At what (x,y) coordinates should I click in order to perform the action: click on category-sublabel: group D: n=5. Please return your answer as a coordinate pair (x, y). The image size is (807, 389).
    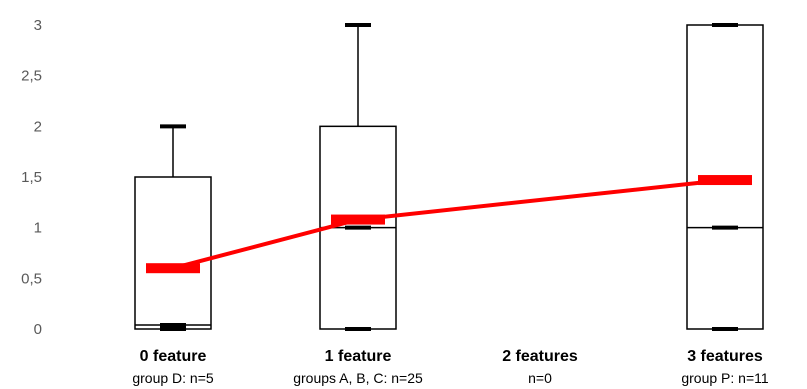
    Looking at the image, I should click on (173, 378).